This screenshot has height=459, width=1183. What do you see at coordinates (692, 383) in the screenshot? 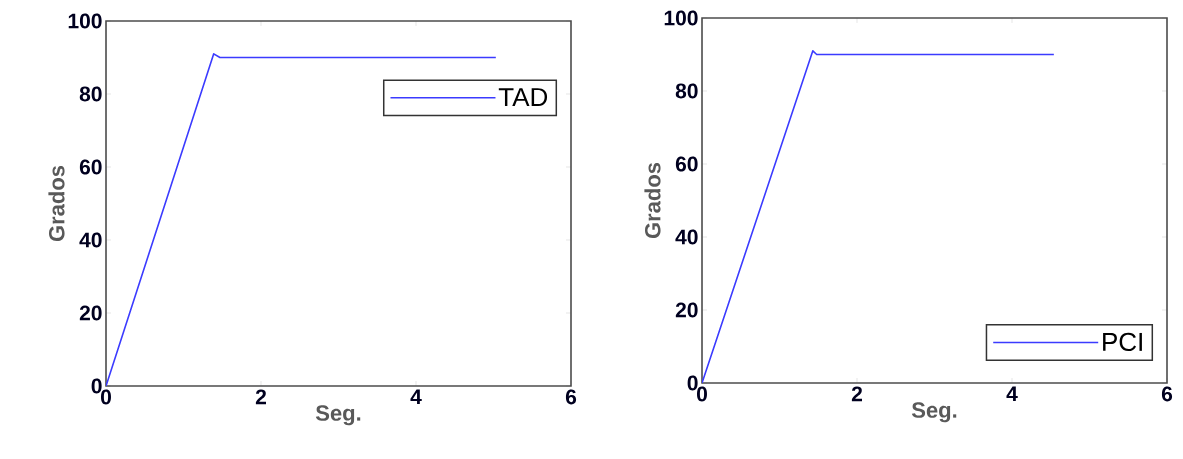
I see `y-tick-label: 0` at bounding box center [692, 383].